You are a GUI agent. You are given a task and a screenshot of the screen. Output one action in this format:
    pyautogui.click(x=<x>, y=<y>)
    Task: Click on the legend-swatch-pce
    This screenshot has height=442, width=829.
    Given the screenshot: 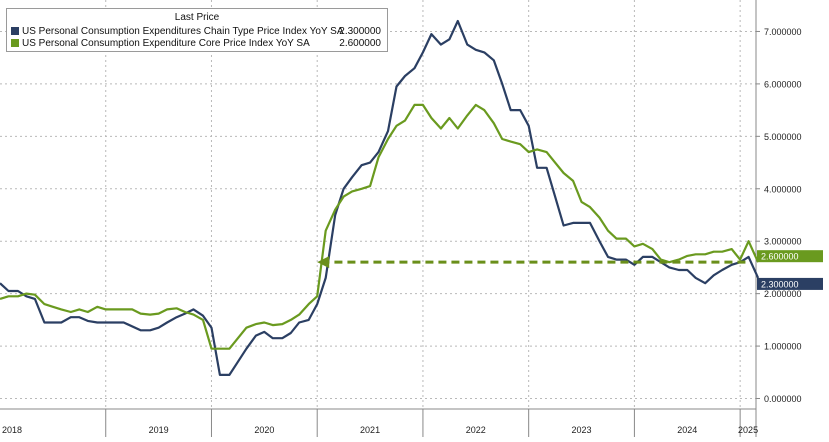 What is the action you would take?
    pyautogui.click(x=15, y=31)
    